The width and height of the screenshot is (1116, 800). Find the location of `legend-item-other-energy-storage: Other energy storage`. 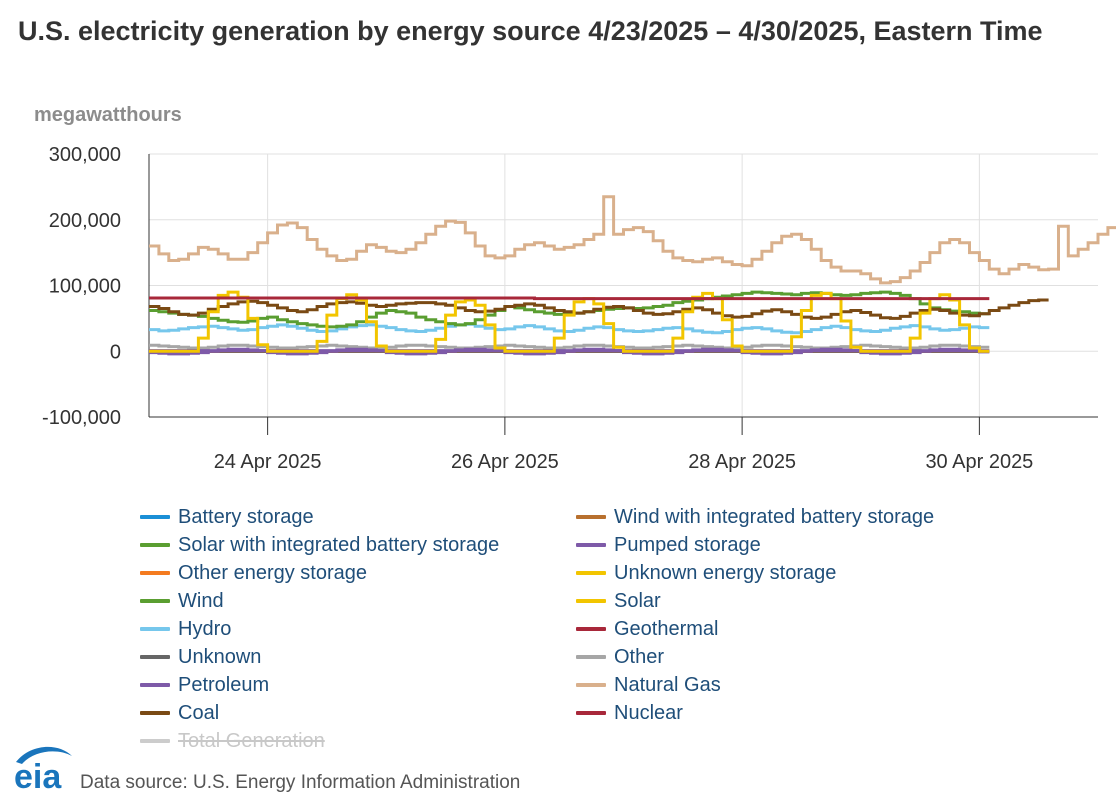

legend-item-other-energy-storage: Other energy storage is located at coordinates (253, 573).